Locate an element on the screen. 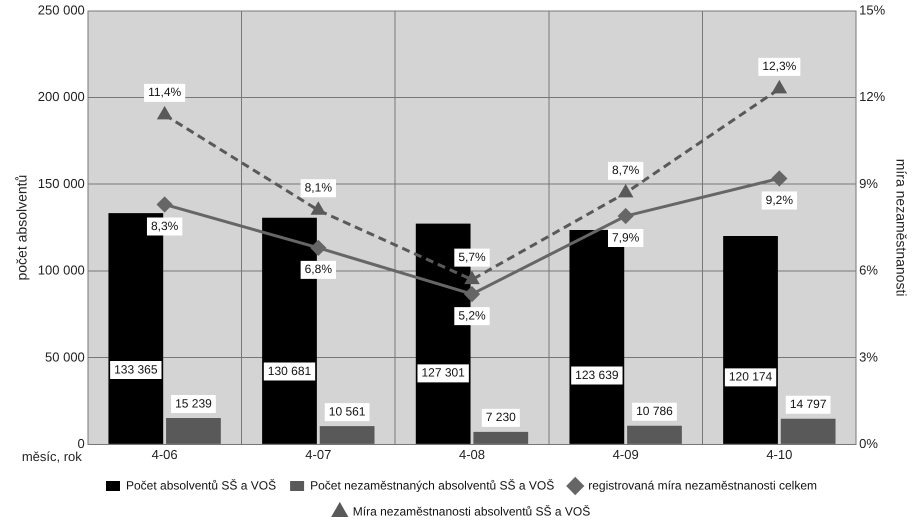 The height and width of the screenshot is (532, 923). data-label: 130 681 is located at coordinates (290, 371).